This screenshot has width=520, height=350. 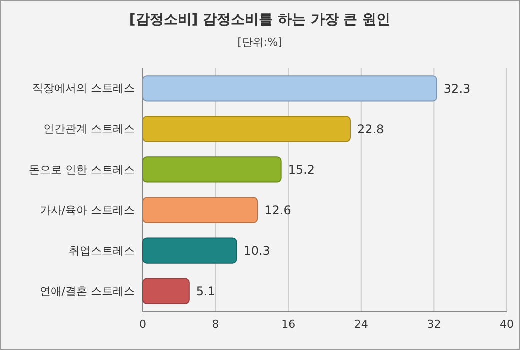 What do you see at coordinates (302, 169) in the screenshot?
I see `data-label: 15.2` at bounding box center [302, 169].